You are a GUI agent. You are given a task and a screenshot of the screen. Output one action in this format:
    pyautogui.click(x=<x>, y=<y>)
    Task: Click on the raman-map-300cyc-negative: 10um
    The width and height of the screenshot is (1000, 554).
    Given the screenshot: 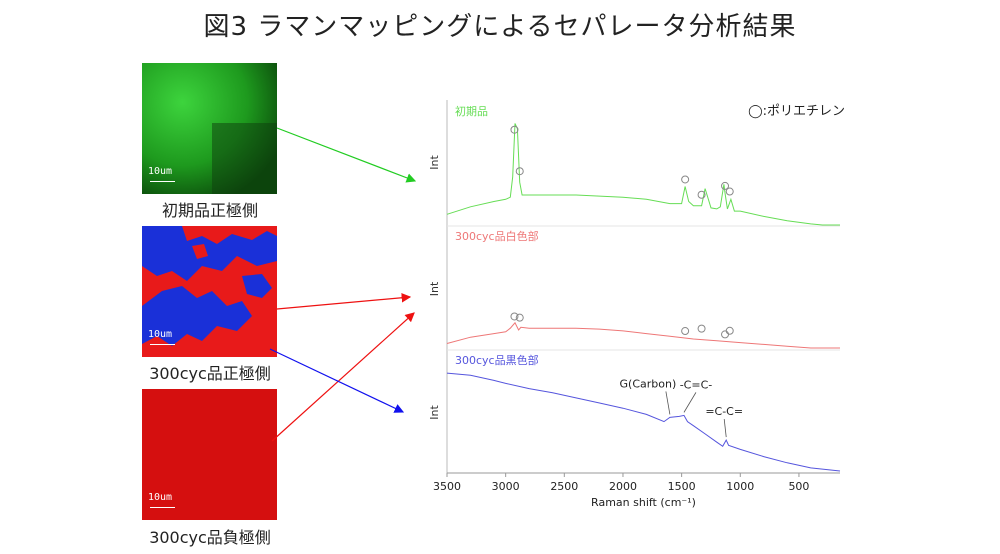 What is the action you would take?
    pyautogui.click(x=209, y=454)
    